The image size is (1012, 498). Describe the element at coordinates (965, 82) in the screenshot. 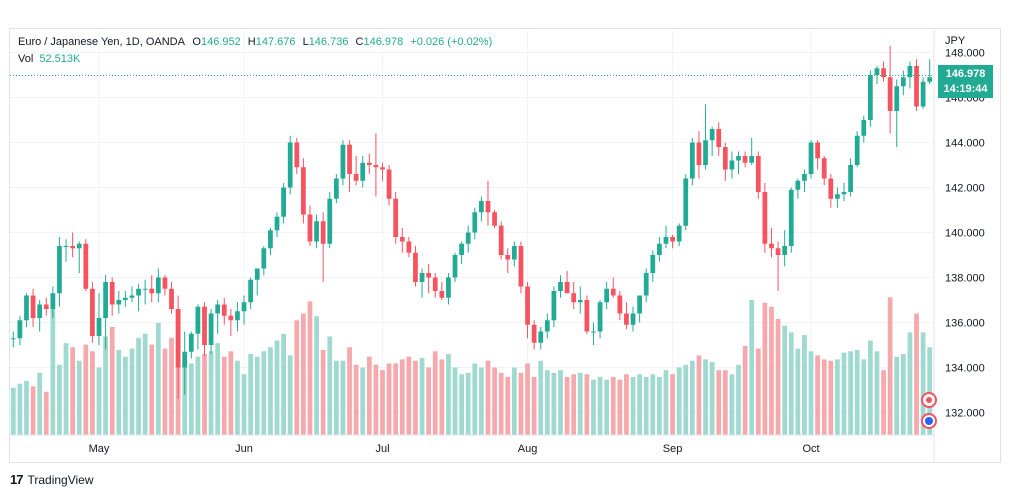

I see `last-price-tag: 146.978 14:19:44` at that location.